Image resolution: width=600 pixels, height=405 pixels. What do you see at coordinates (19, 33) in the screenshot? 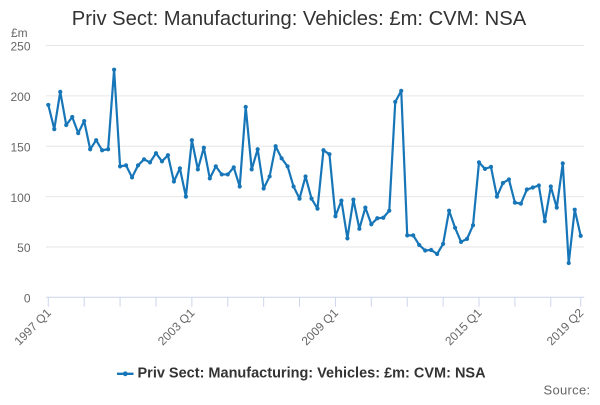
I see `svg-text: £m` at bounding box center [19, 33].